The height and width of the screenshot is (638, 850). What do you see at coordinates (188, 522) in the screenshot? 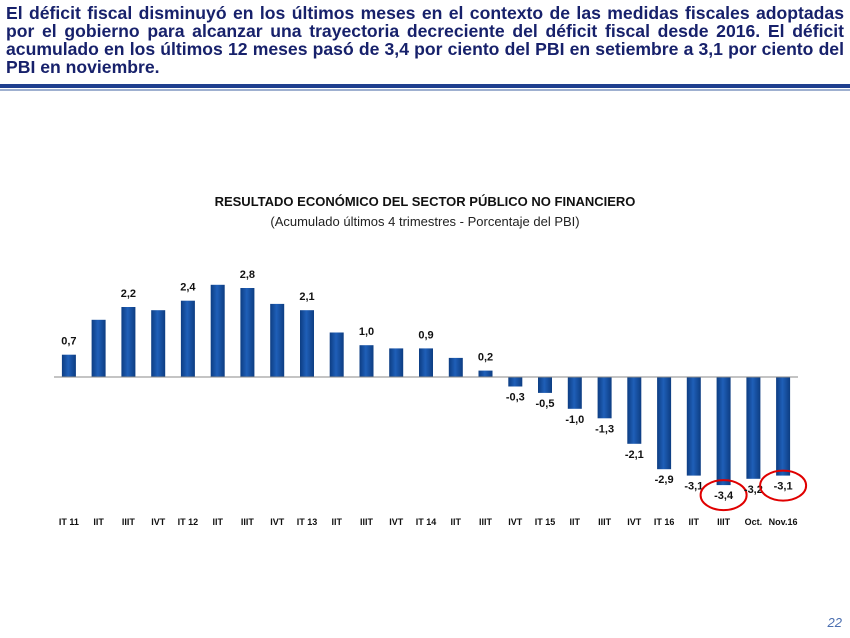
I see `tick-label-5: IT 12` at bounding box center [188, 522].